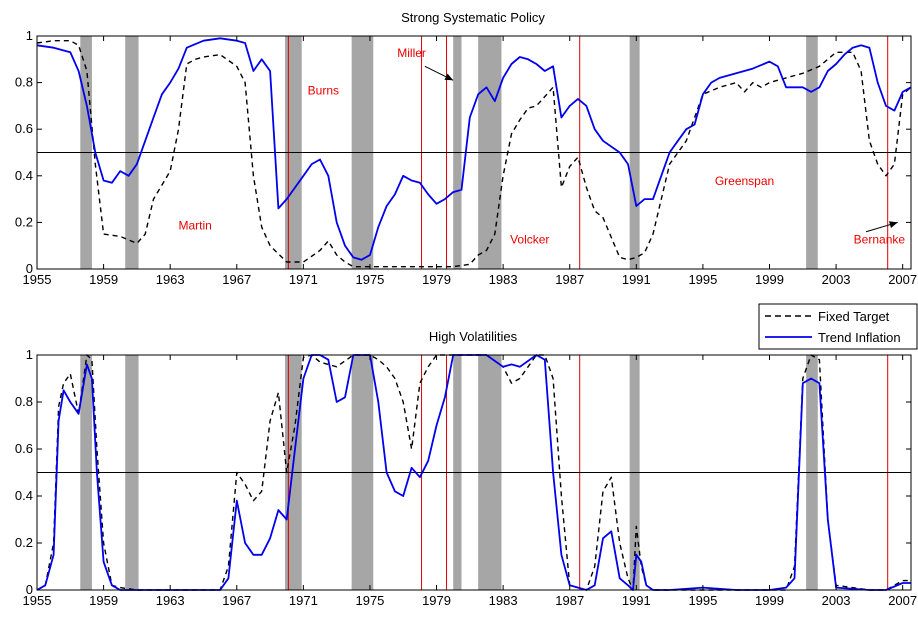 The height and width of the screenshot is (618, 918). What do you see at coordinates (636, 279) in the screenshot?
I see `top-x-tick-label-9: 1991` at bounding box center [636, 279].